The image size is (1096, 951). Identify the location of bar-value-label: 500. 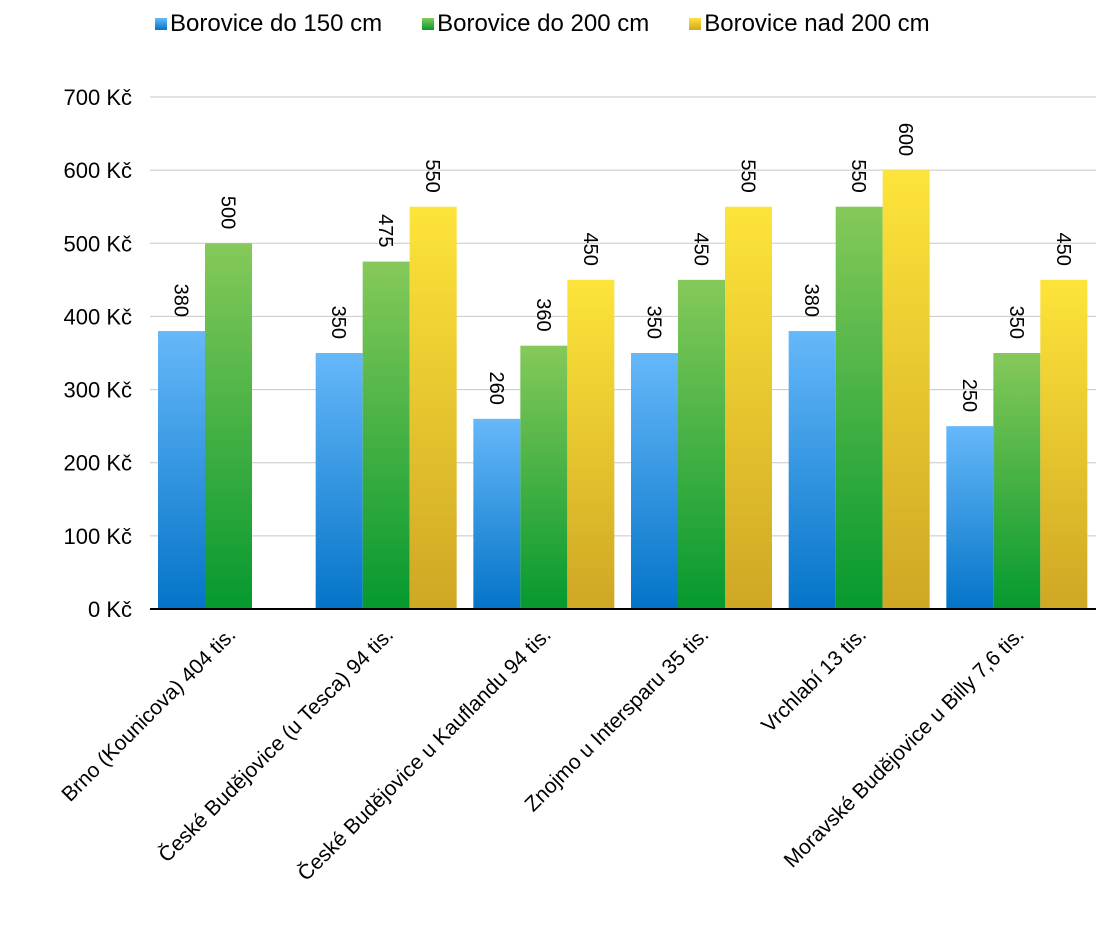
(228, 212).